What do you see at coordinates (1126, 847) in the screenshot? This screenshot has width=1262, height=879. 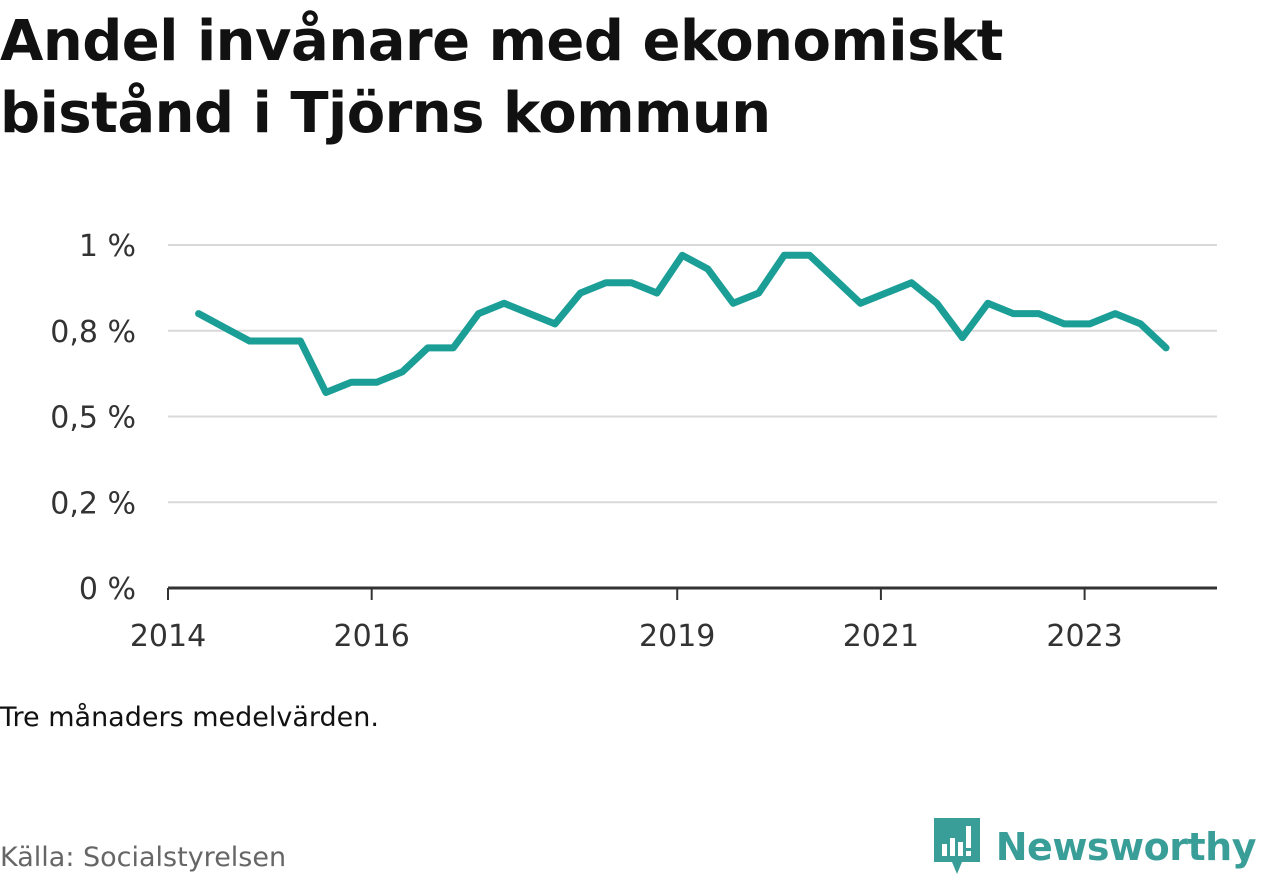 I see `brand-name: Newsworthy` at bounding box center [1126, 847].